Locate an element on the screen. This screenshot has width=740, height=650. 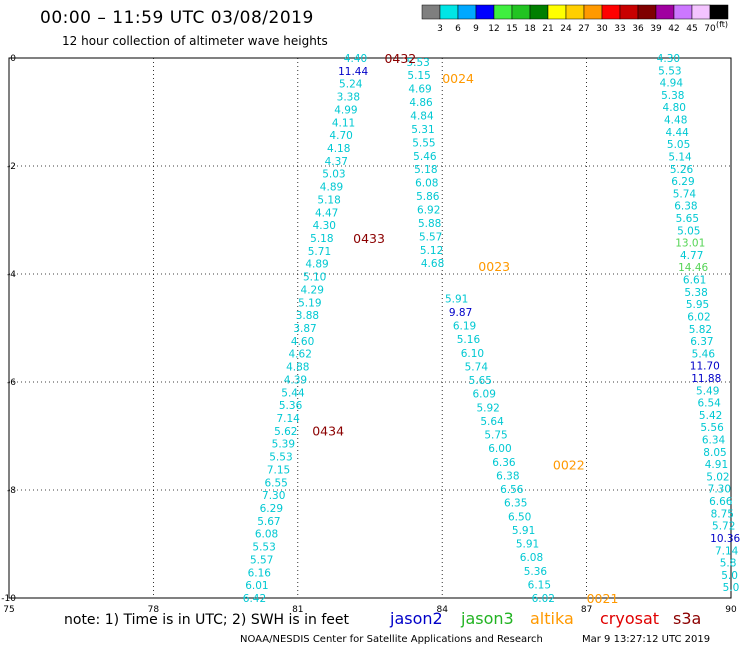
wave-height-value: 13.01 is located at coordinates (690, 244).